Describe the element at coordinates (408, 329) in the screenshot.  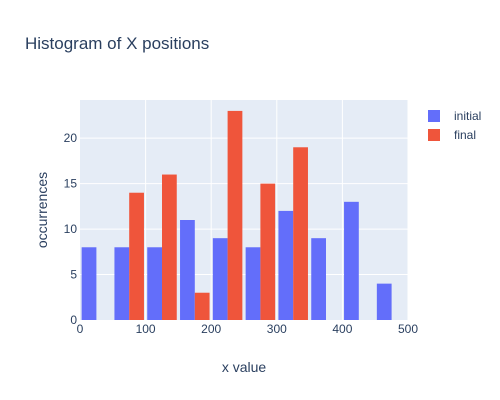
I see `x-tick-label: 500` at that location.